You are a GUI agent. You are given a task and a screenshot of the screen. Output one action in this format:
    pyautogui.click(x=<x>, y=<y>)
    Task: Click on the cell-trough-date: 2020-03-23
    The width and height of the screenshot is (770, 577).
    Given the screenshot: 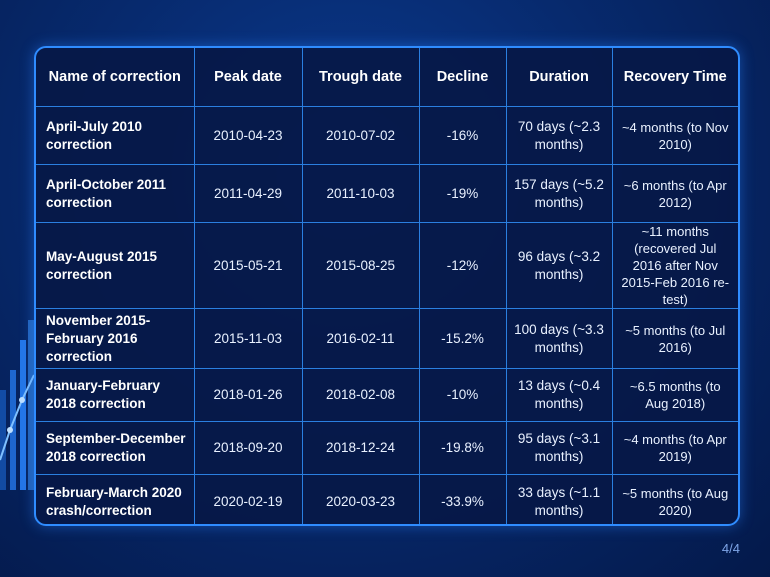 What is the action you would take?
    pyautogui.click(x=360, y=499)
    